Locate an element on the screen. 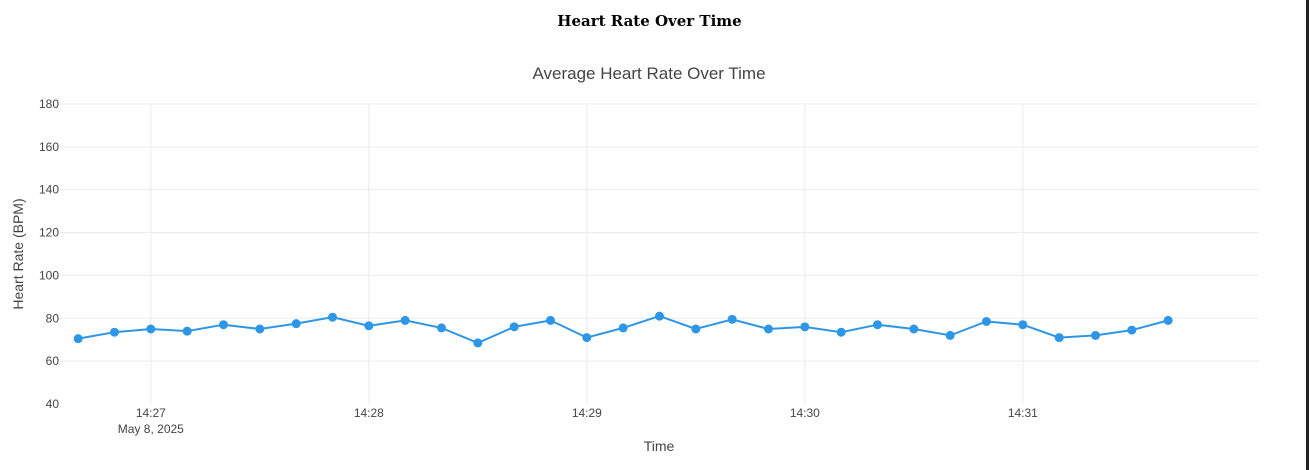  y-axis-title: Heart Rate (BPM) is located at coordinates (18, 253).